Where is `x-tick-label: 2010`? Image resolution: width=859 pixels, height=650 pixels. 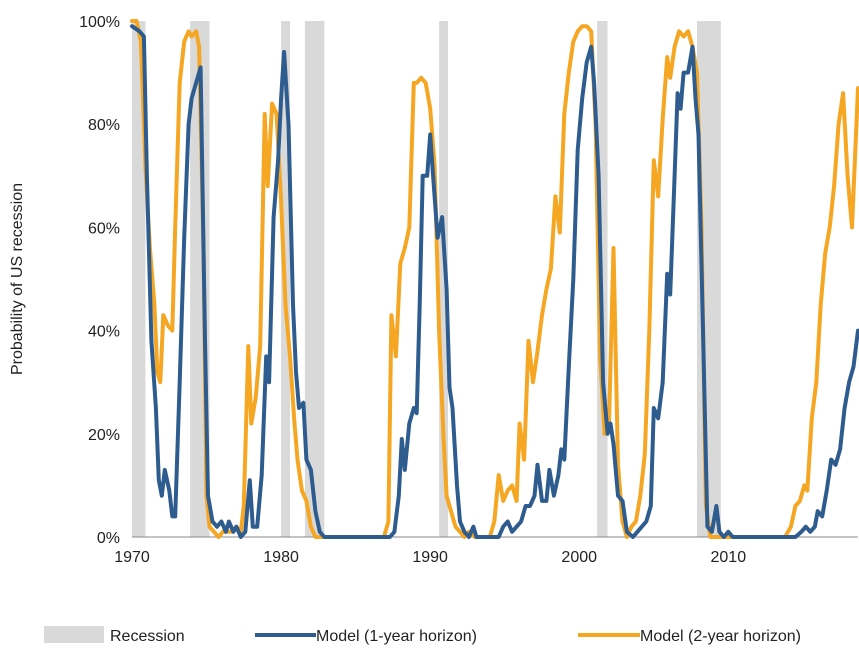
x-tick-label: 2010 is located at coordinates (729, 557).